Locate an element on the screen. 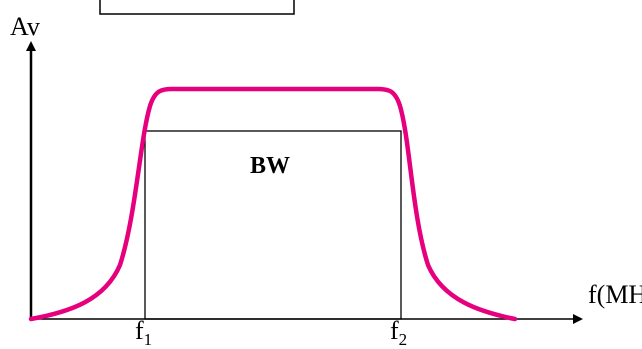 Image resolution: width=642 pixels, height=349 pixels. f1-subscript: 1 is located at coordinates (148, 339).